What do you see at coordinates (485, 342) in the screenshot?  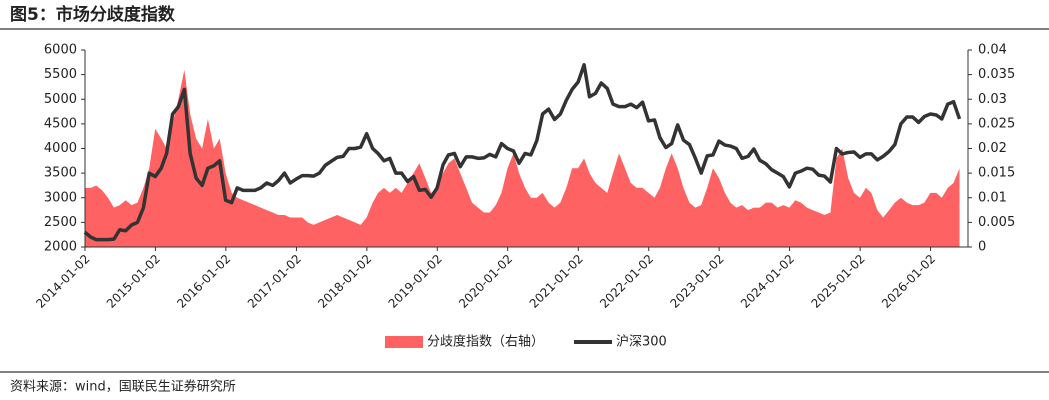 I see `legend-label: 分歧度指数（右轴）` at bounding box center [485, 342].